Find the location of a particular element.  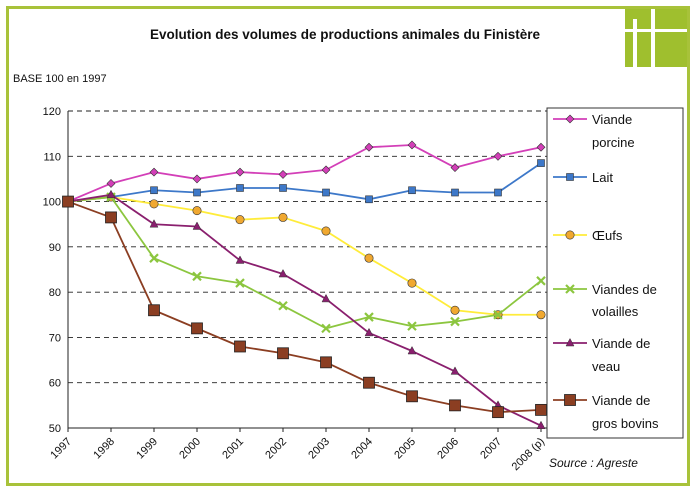

legend-label: Lait is located at coordinates (602, 177).